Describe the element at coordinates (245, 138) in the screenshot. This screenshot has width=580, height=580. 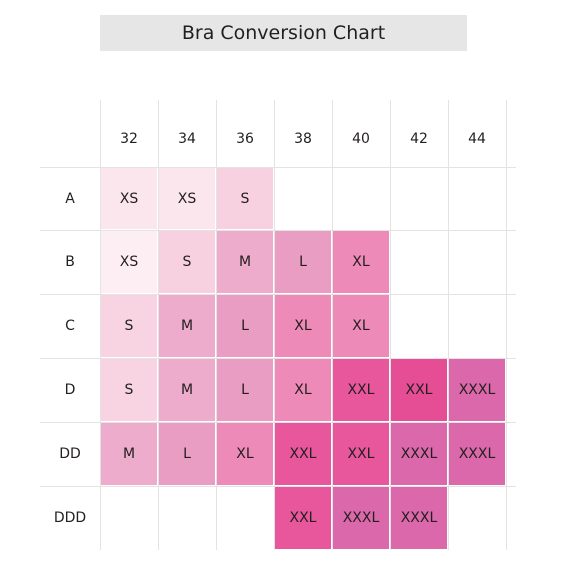
I see `band-size-header: 36` at that location.